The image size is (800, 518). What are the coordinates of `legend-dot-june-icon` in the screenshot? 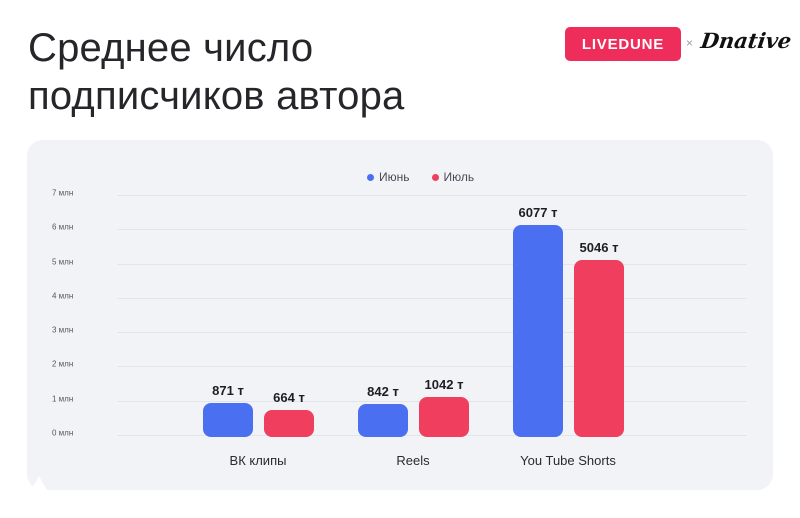 It's located at (370, 177).